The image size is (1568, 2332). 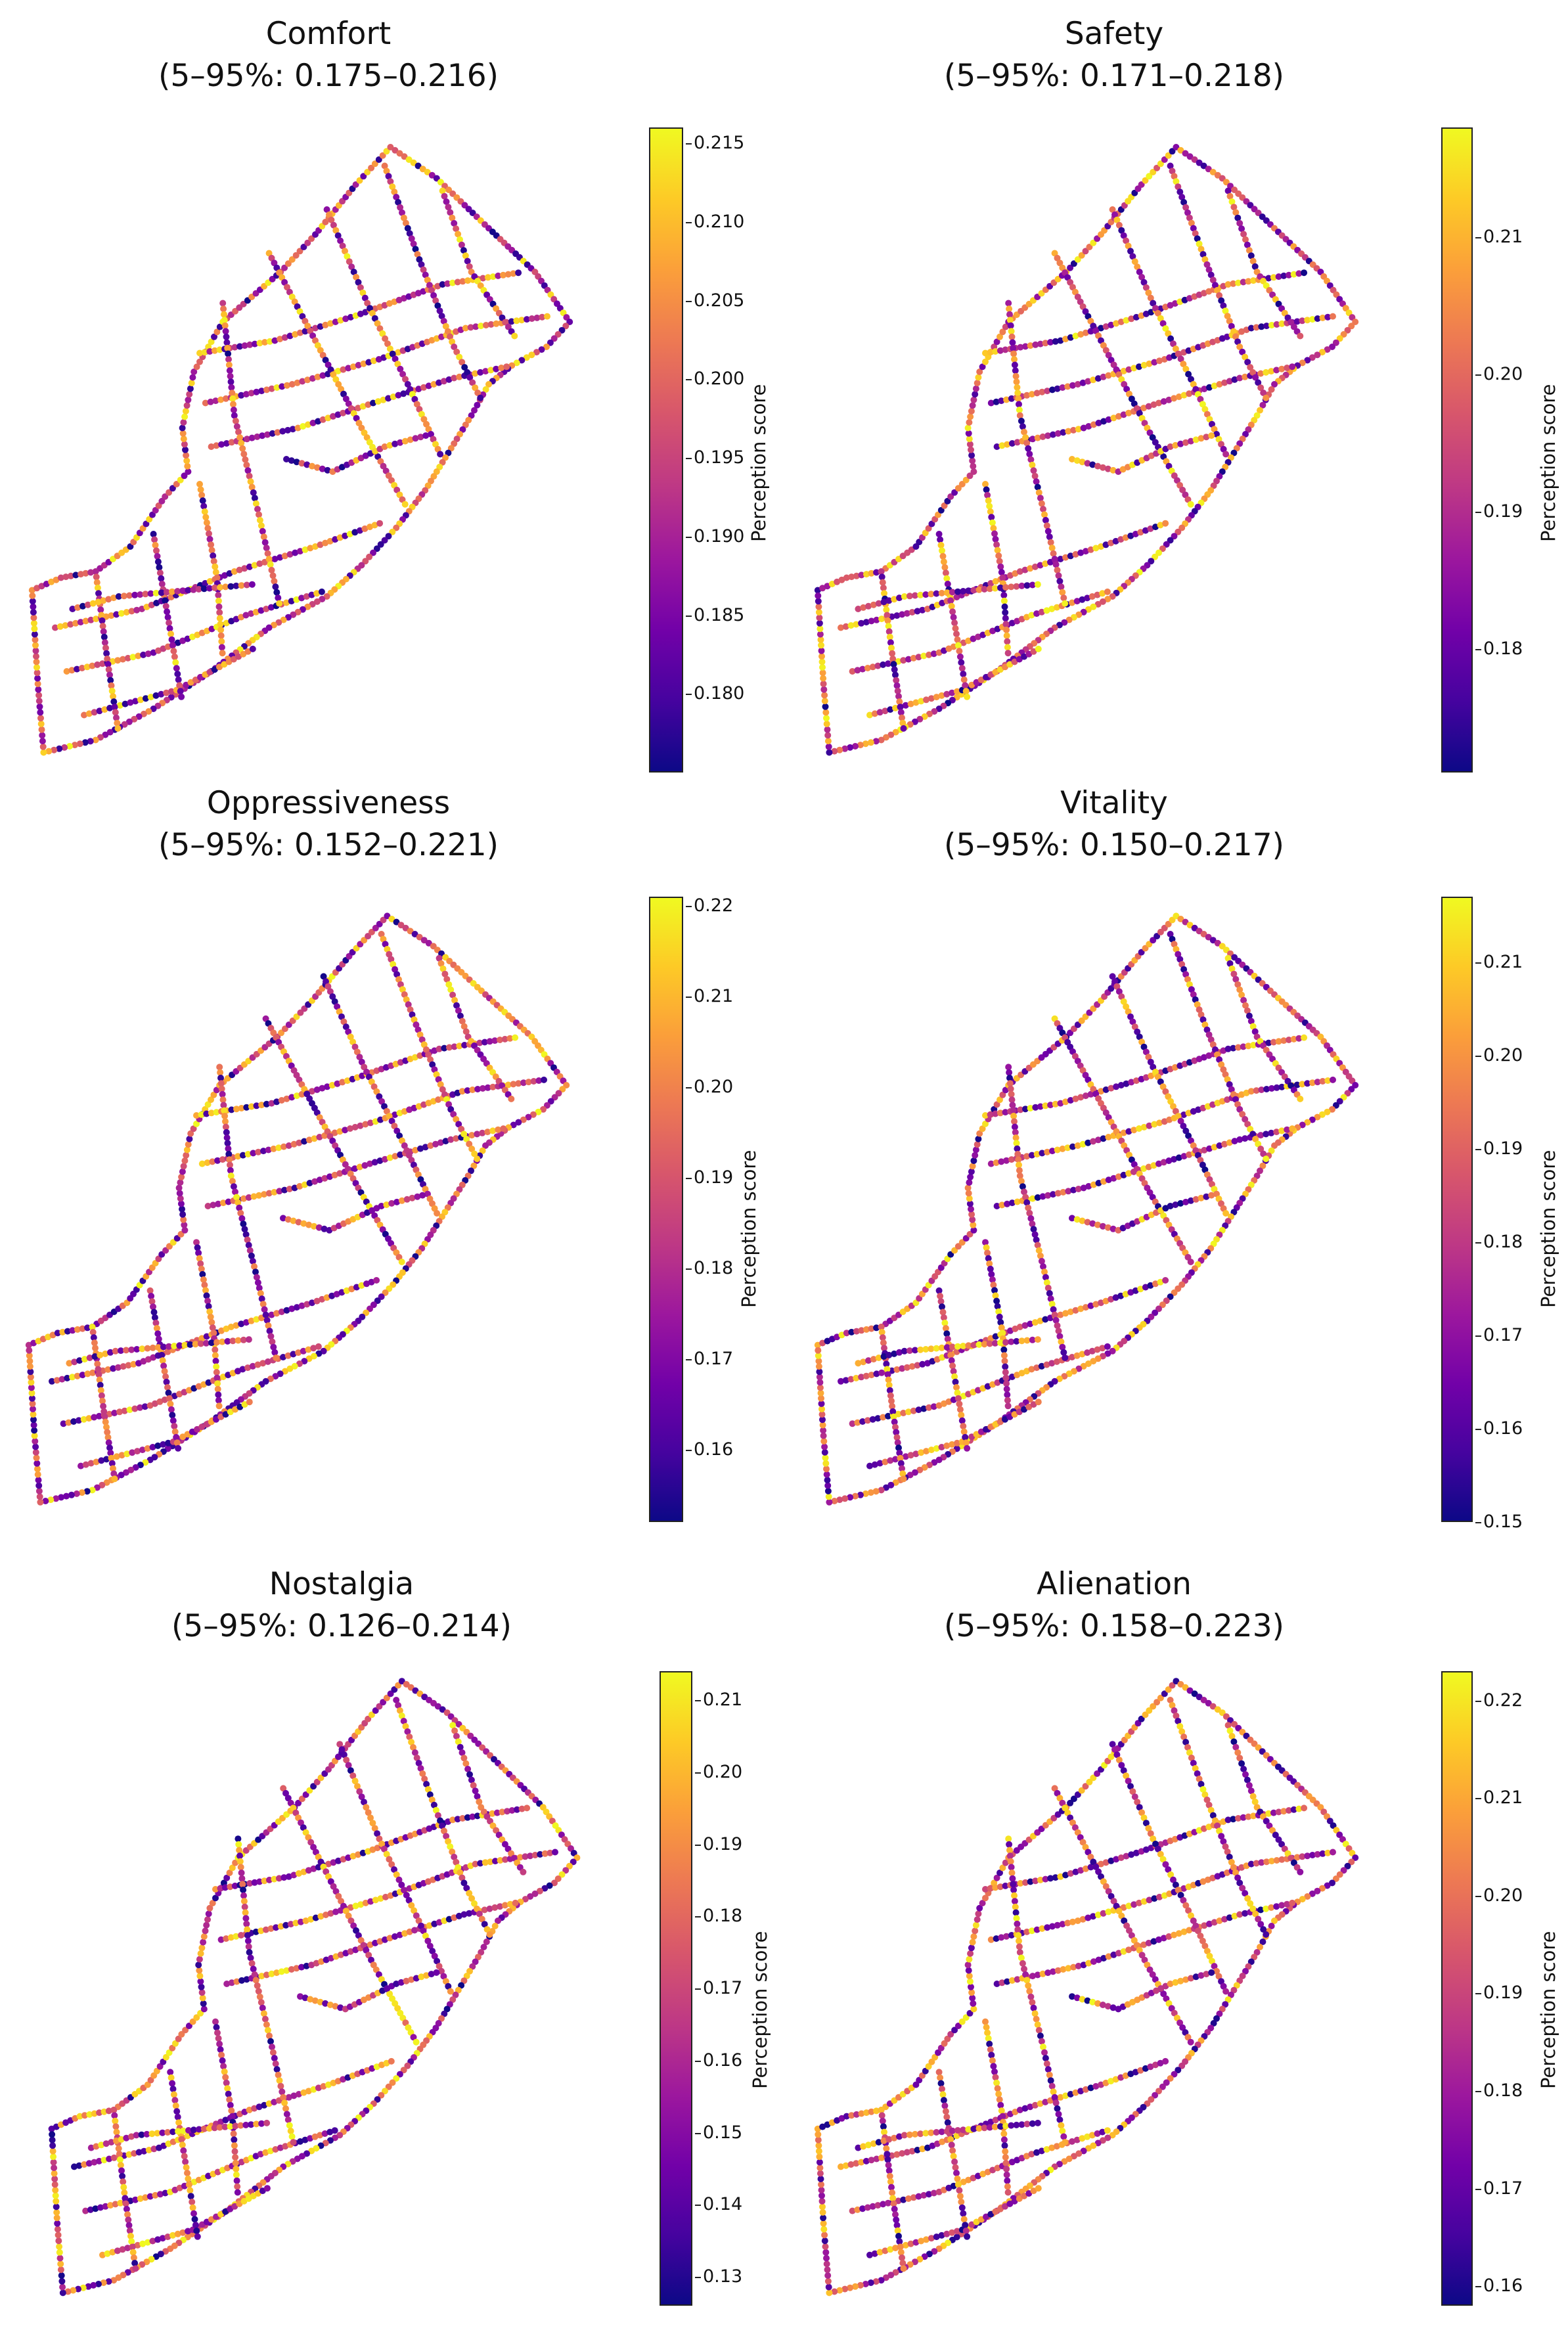 What do you see at coordinates (666, 450) in the screenshot?
I see `colorbar` at bounding box center [666, 450].